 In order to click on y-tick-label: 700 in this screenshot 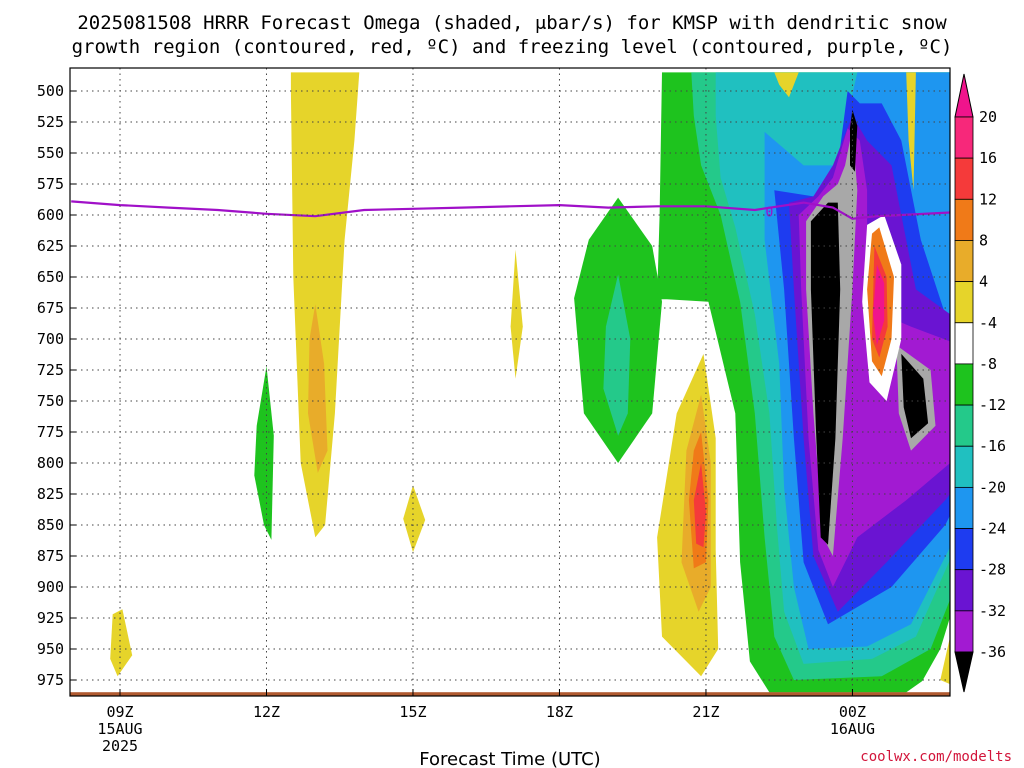, I will do `click(50, 339)`.